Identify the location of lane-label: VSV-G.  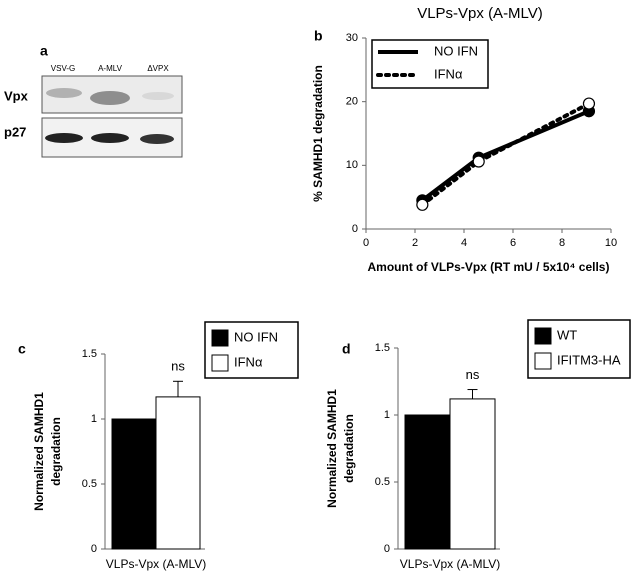
(63, 68).